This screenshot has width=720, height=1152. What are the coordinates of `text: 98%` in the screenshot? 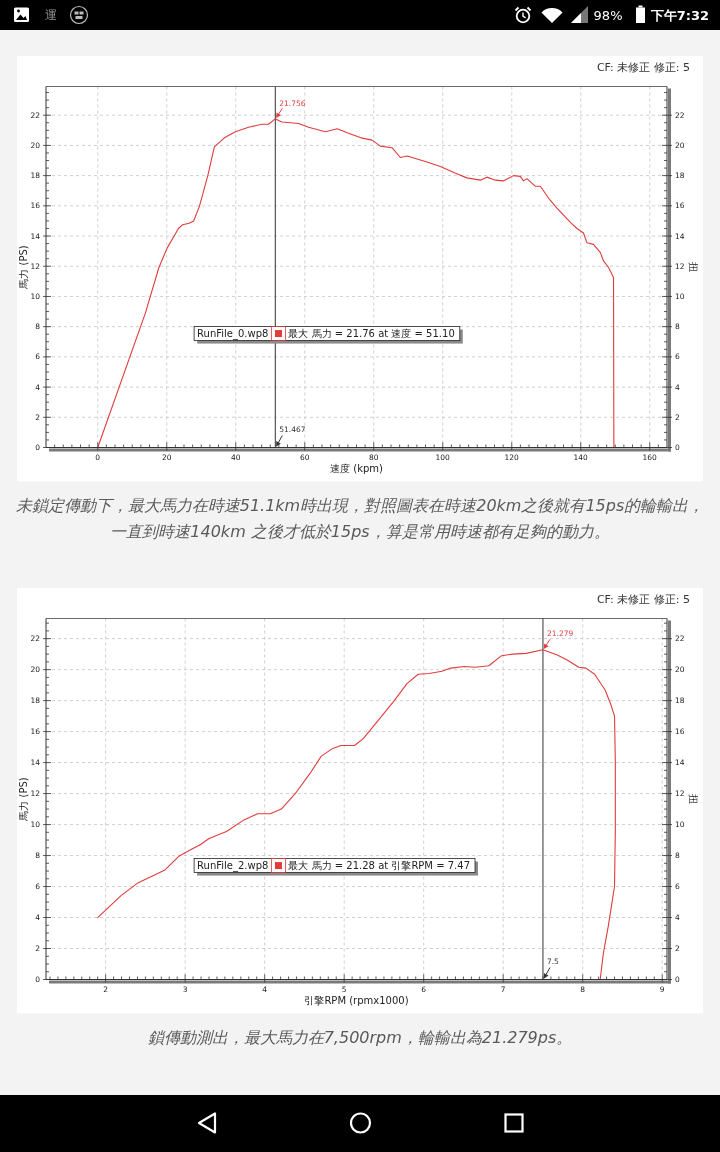 It's located at (608, 15).